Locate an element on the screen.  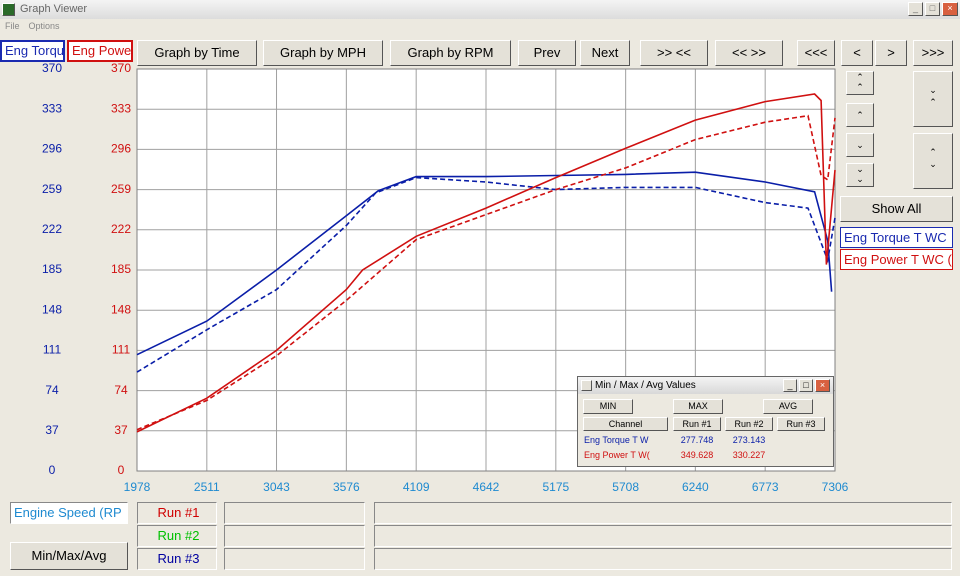
column-header: Channel is located at coordinates (625, 424).